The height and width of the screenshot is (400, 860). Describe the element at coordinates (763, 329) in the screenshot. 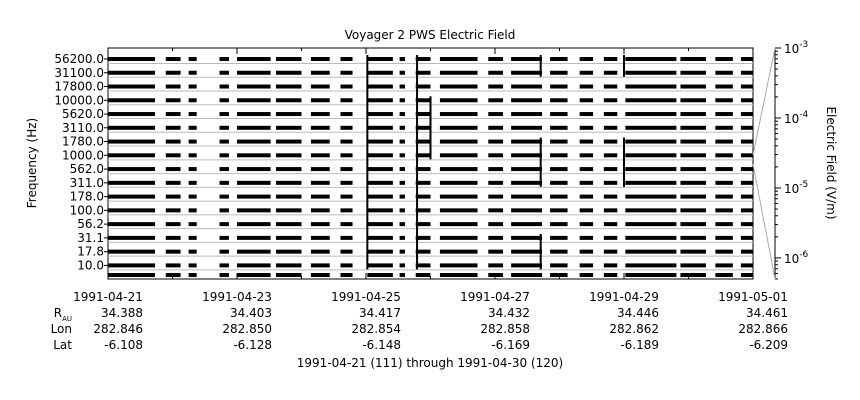

I see `ephem-lon-value: 282.866` at that location.